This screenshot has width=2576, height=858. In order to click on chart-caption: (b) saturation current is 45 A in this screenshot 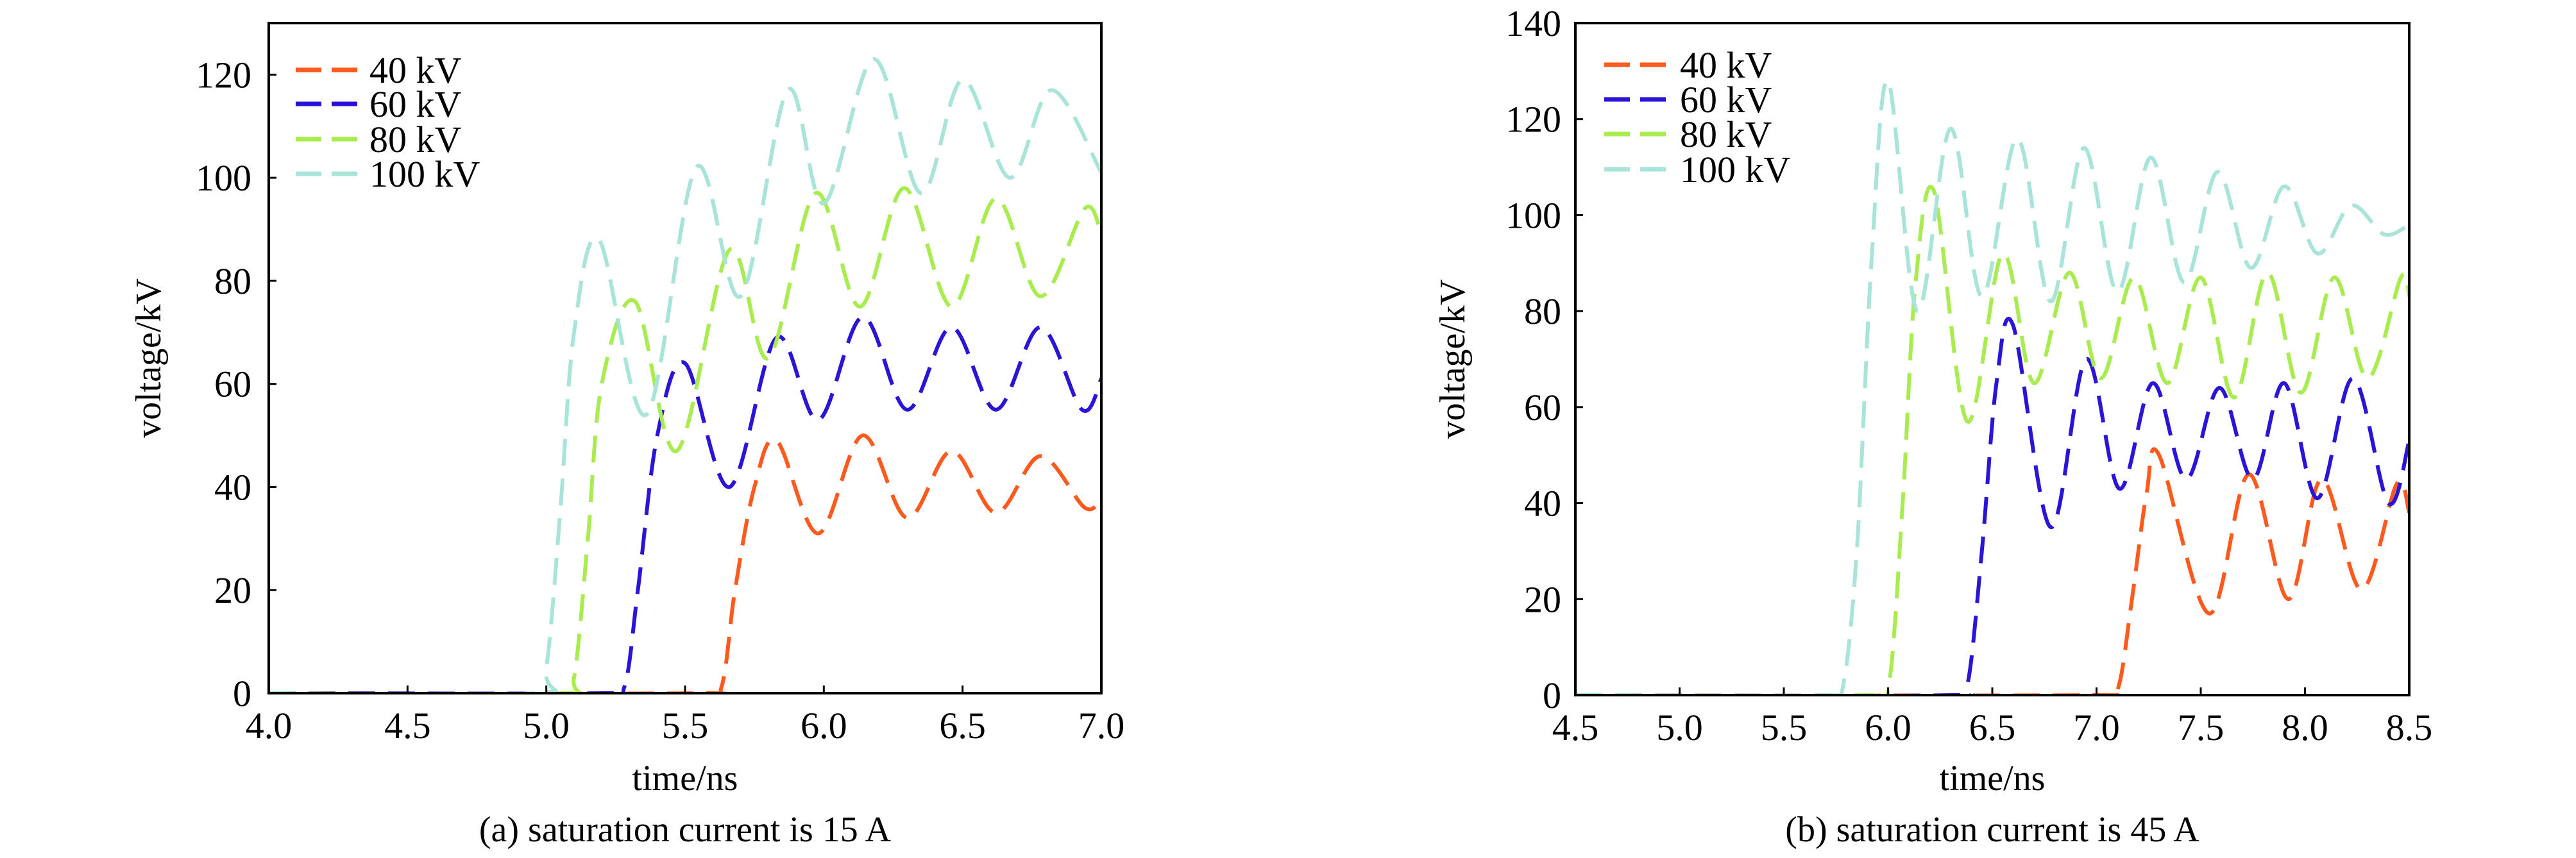, I will do `click(1992, 830)`.